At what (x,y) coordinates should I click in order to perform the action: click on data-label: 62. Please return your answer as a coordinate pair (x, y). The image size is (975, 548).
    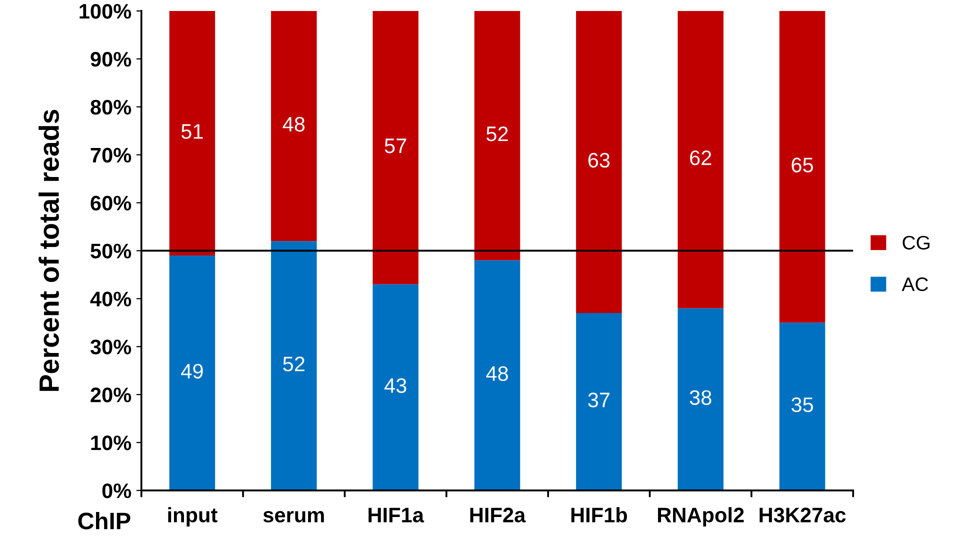
    Looking at the image, I should click on (701, 158).